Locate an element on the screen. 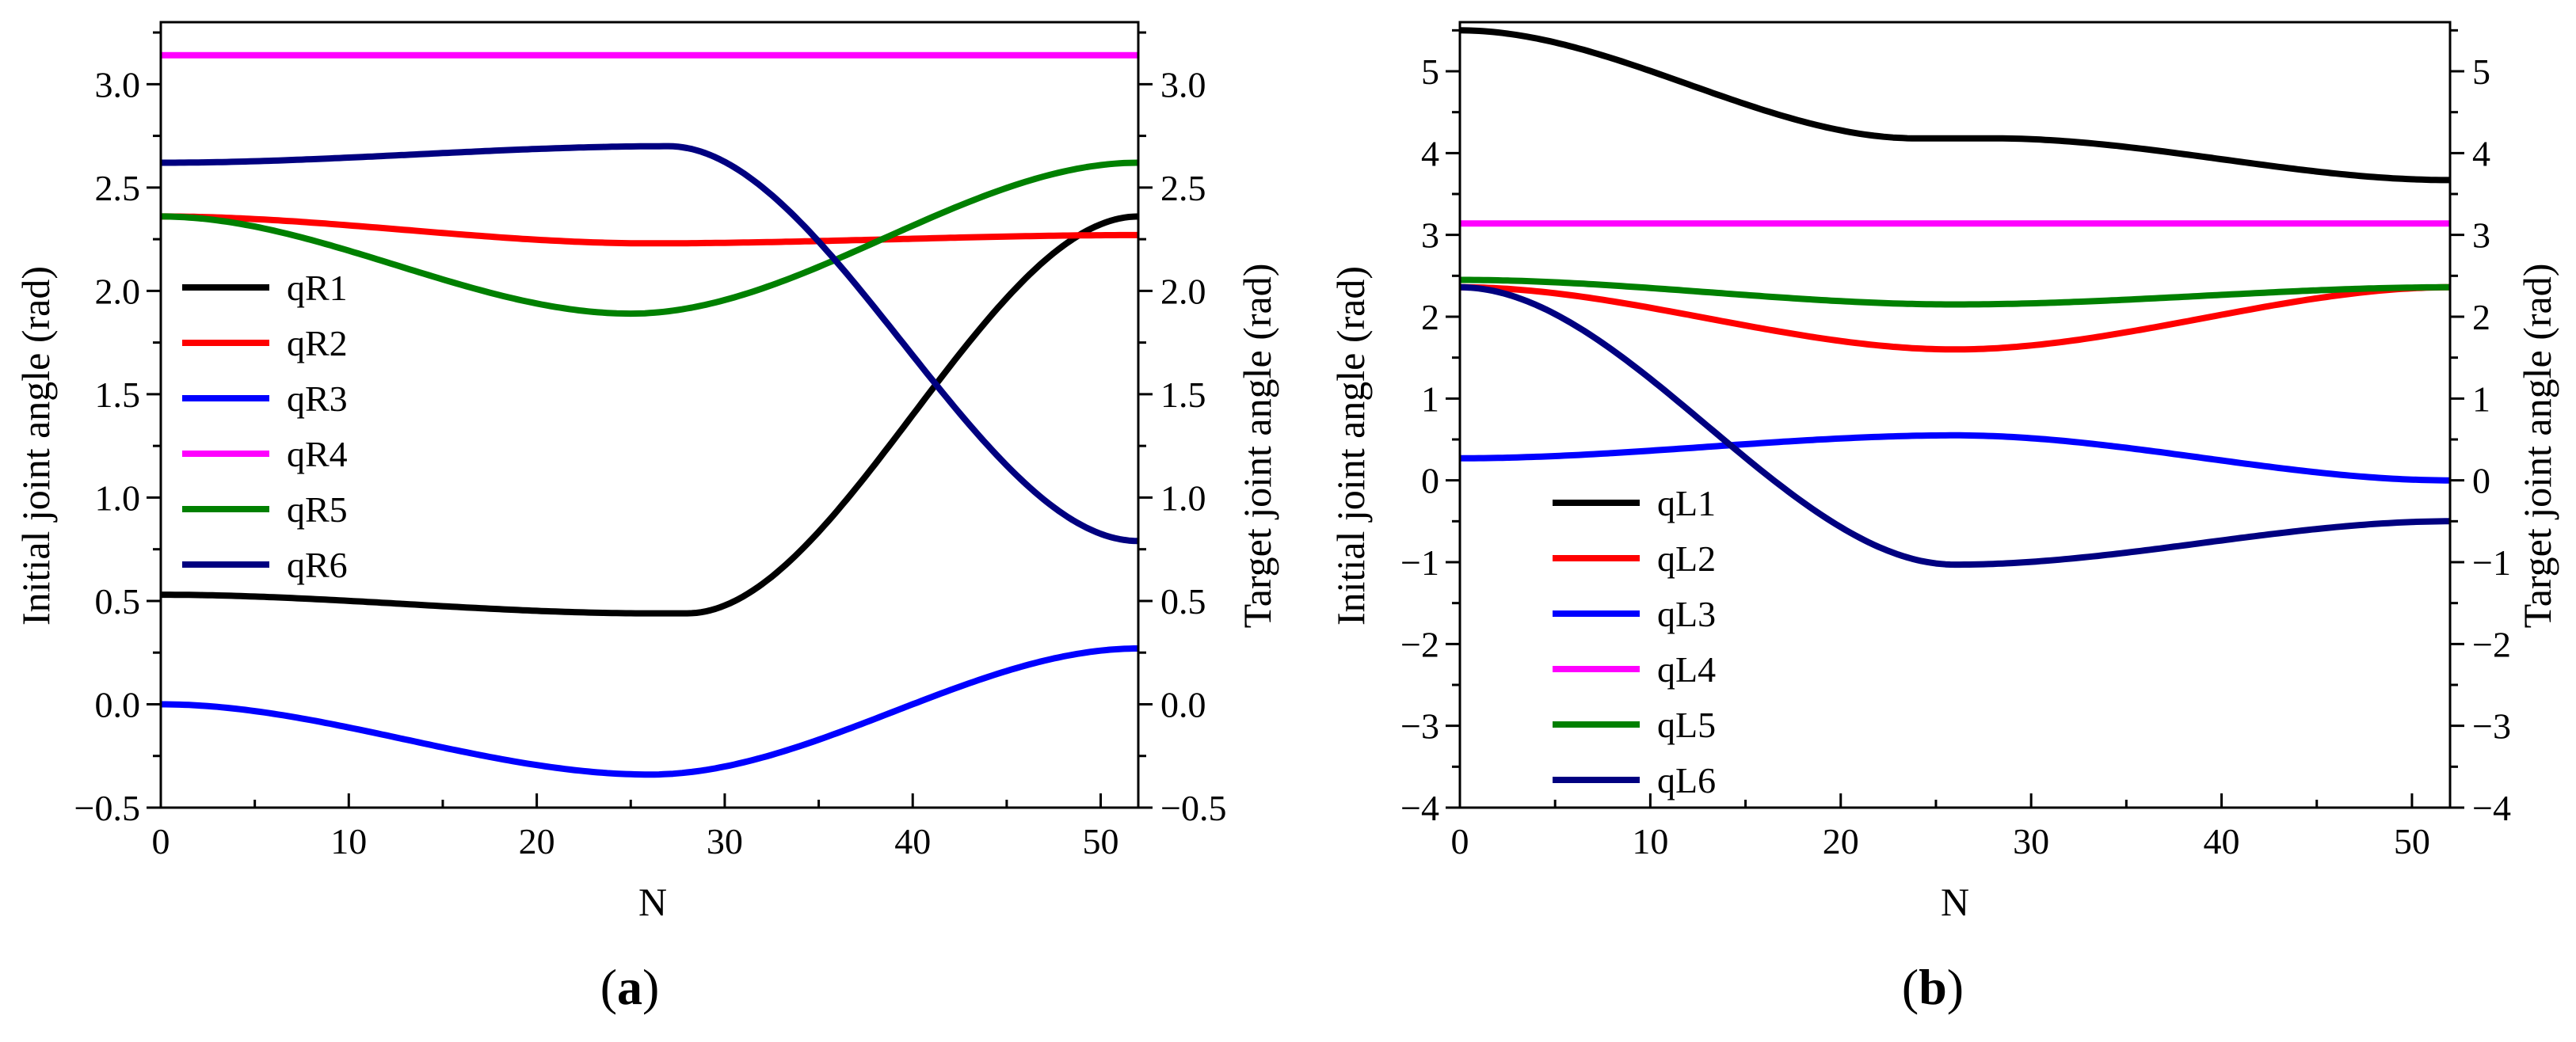 The width and height of the screenshot is (2576, 1042). panel-a-x-tick-label: 20 is located at coordinates (537, 841).